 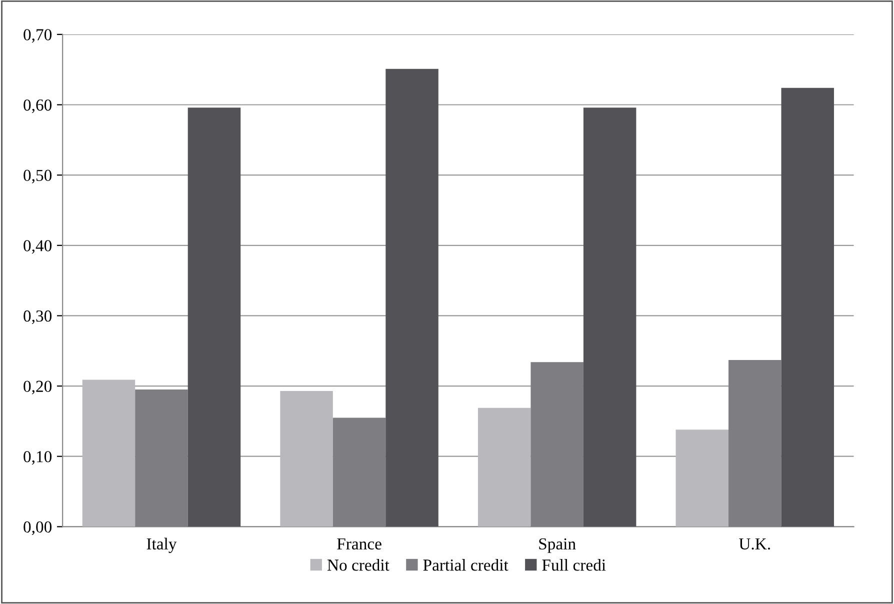 What do you see at coordinates (465, 565) in the screenshot?
I see `legend-label: Partial credit` at bounding box center [465, 565].